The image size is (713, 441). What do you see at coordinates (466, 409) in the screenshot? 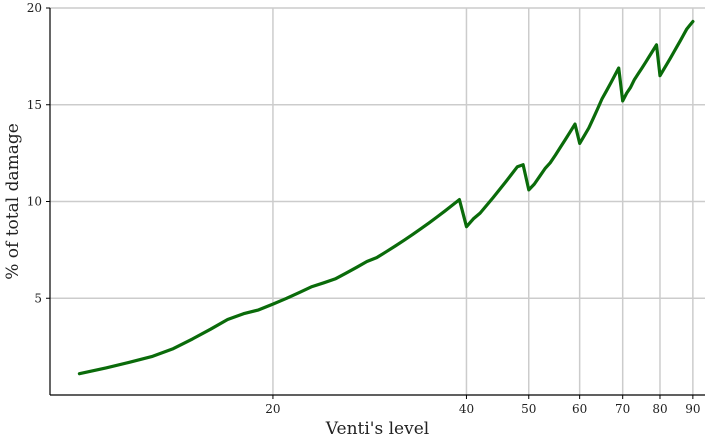
I see `x-tick-label: 40` at bounding box center [466, 409].